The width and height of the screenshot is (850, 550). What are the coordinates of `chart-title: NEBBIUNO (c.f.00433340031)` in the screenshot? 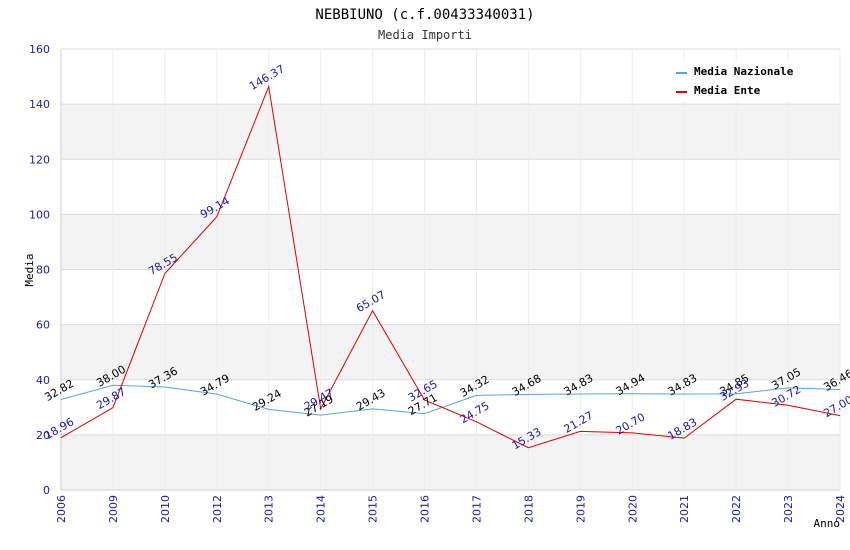 It's located at (424, 15).